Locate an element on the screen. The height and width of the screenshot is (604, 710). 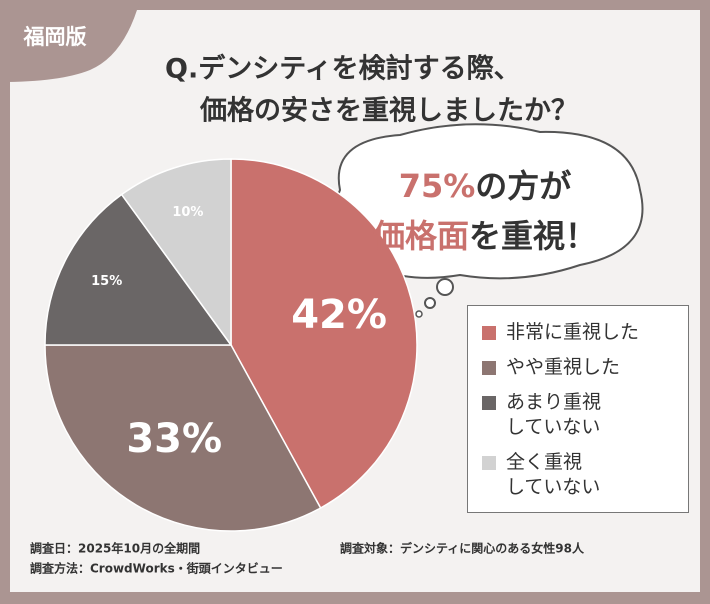
value-label: 33% is located at coordinates (174, 439).